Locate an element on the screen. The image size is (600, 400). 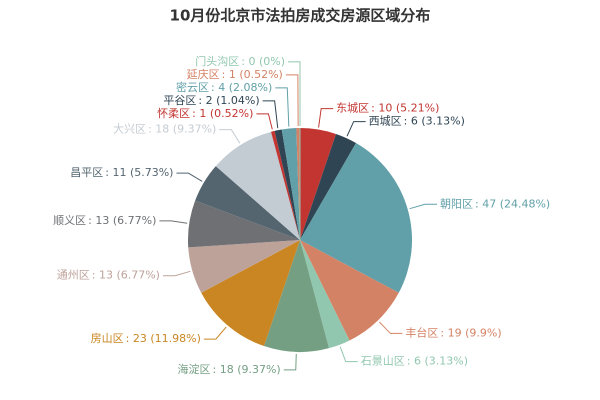
data-label: 通州区: 13 (6.77%) is located at coordinates (108, 275).